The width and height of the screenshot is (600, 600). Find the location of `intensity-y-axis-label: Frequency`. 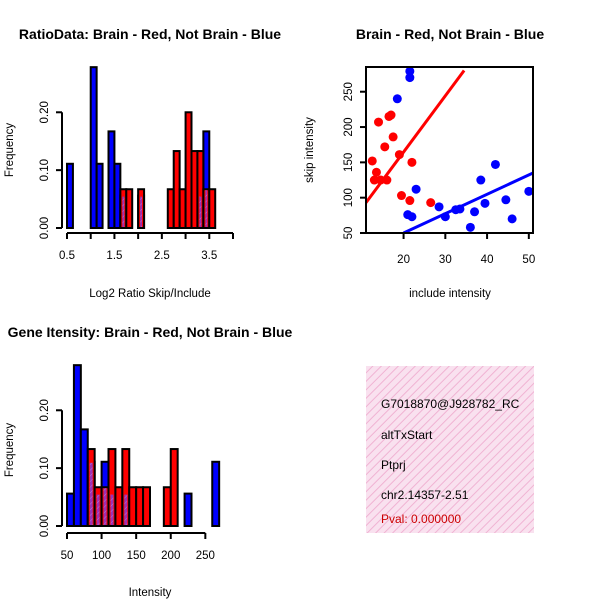

intensity-y-axis-label: Frequency is located at coordinates (10, 450).